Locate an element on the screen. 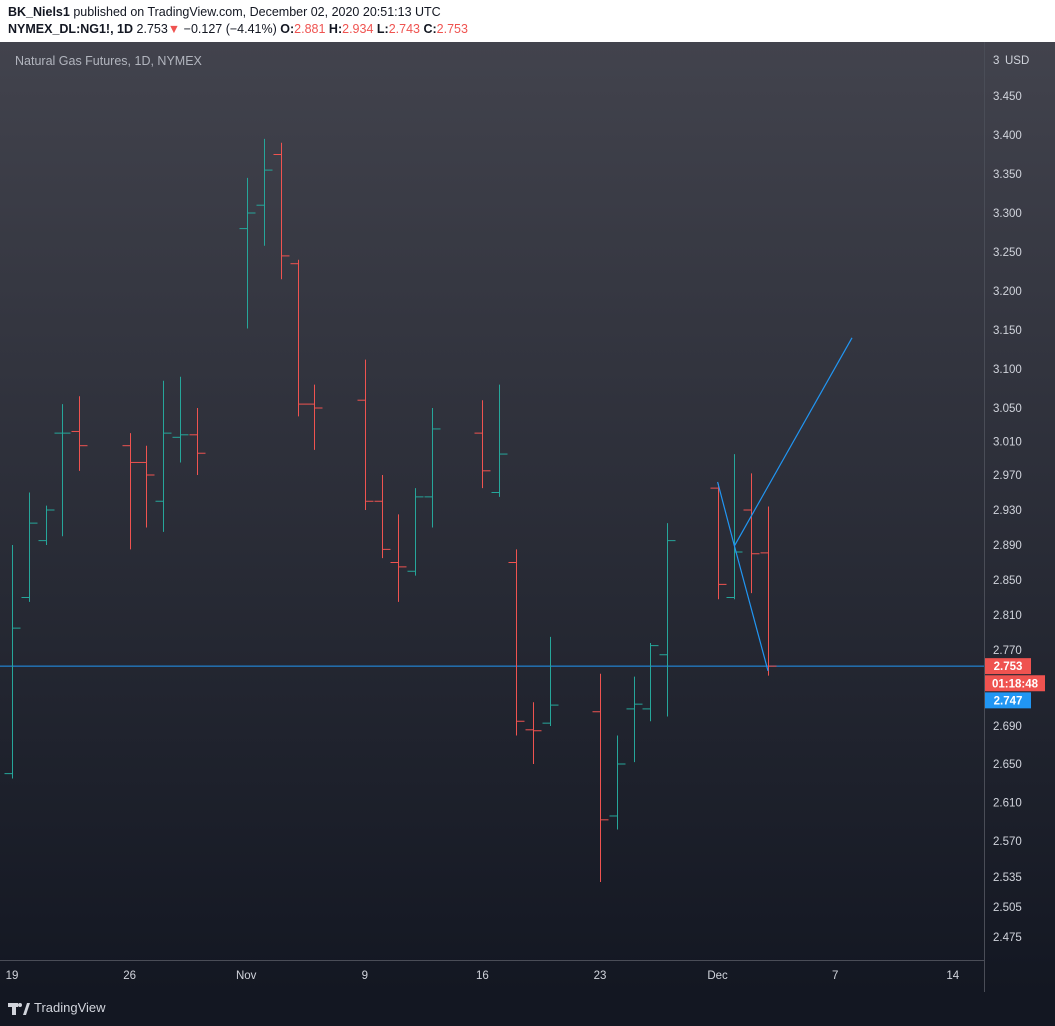  currency-label: USD is located at coordinates (1017, 61).